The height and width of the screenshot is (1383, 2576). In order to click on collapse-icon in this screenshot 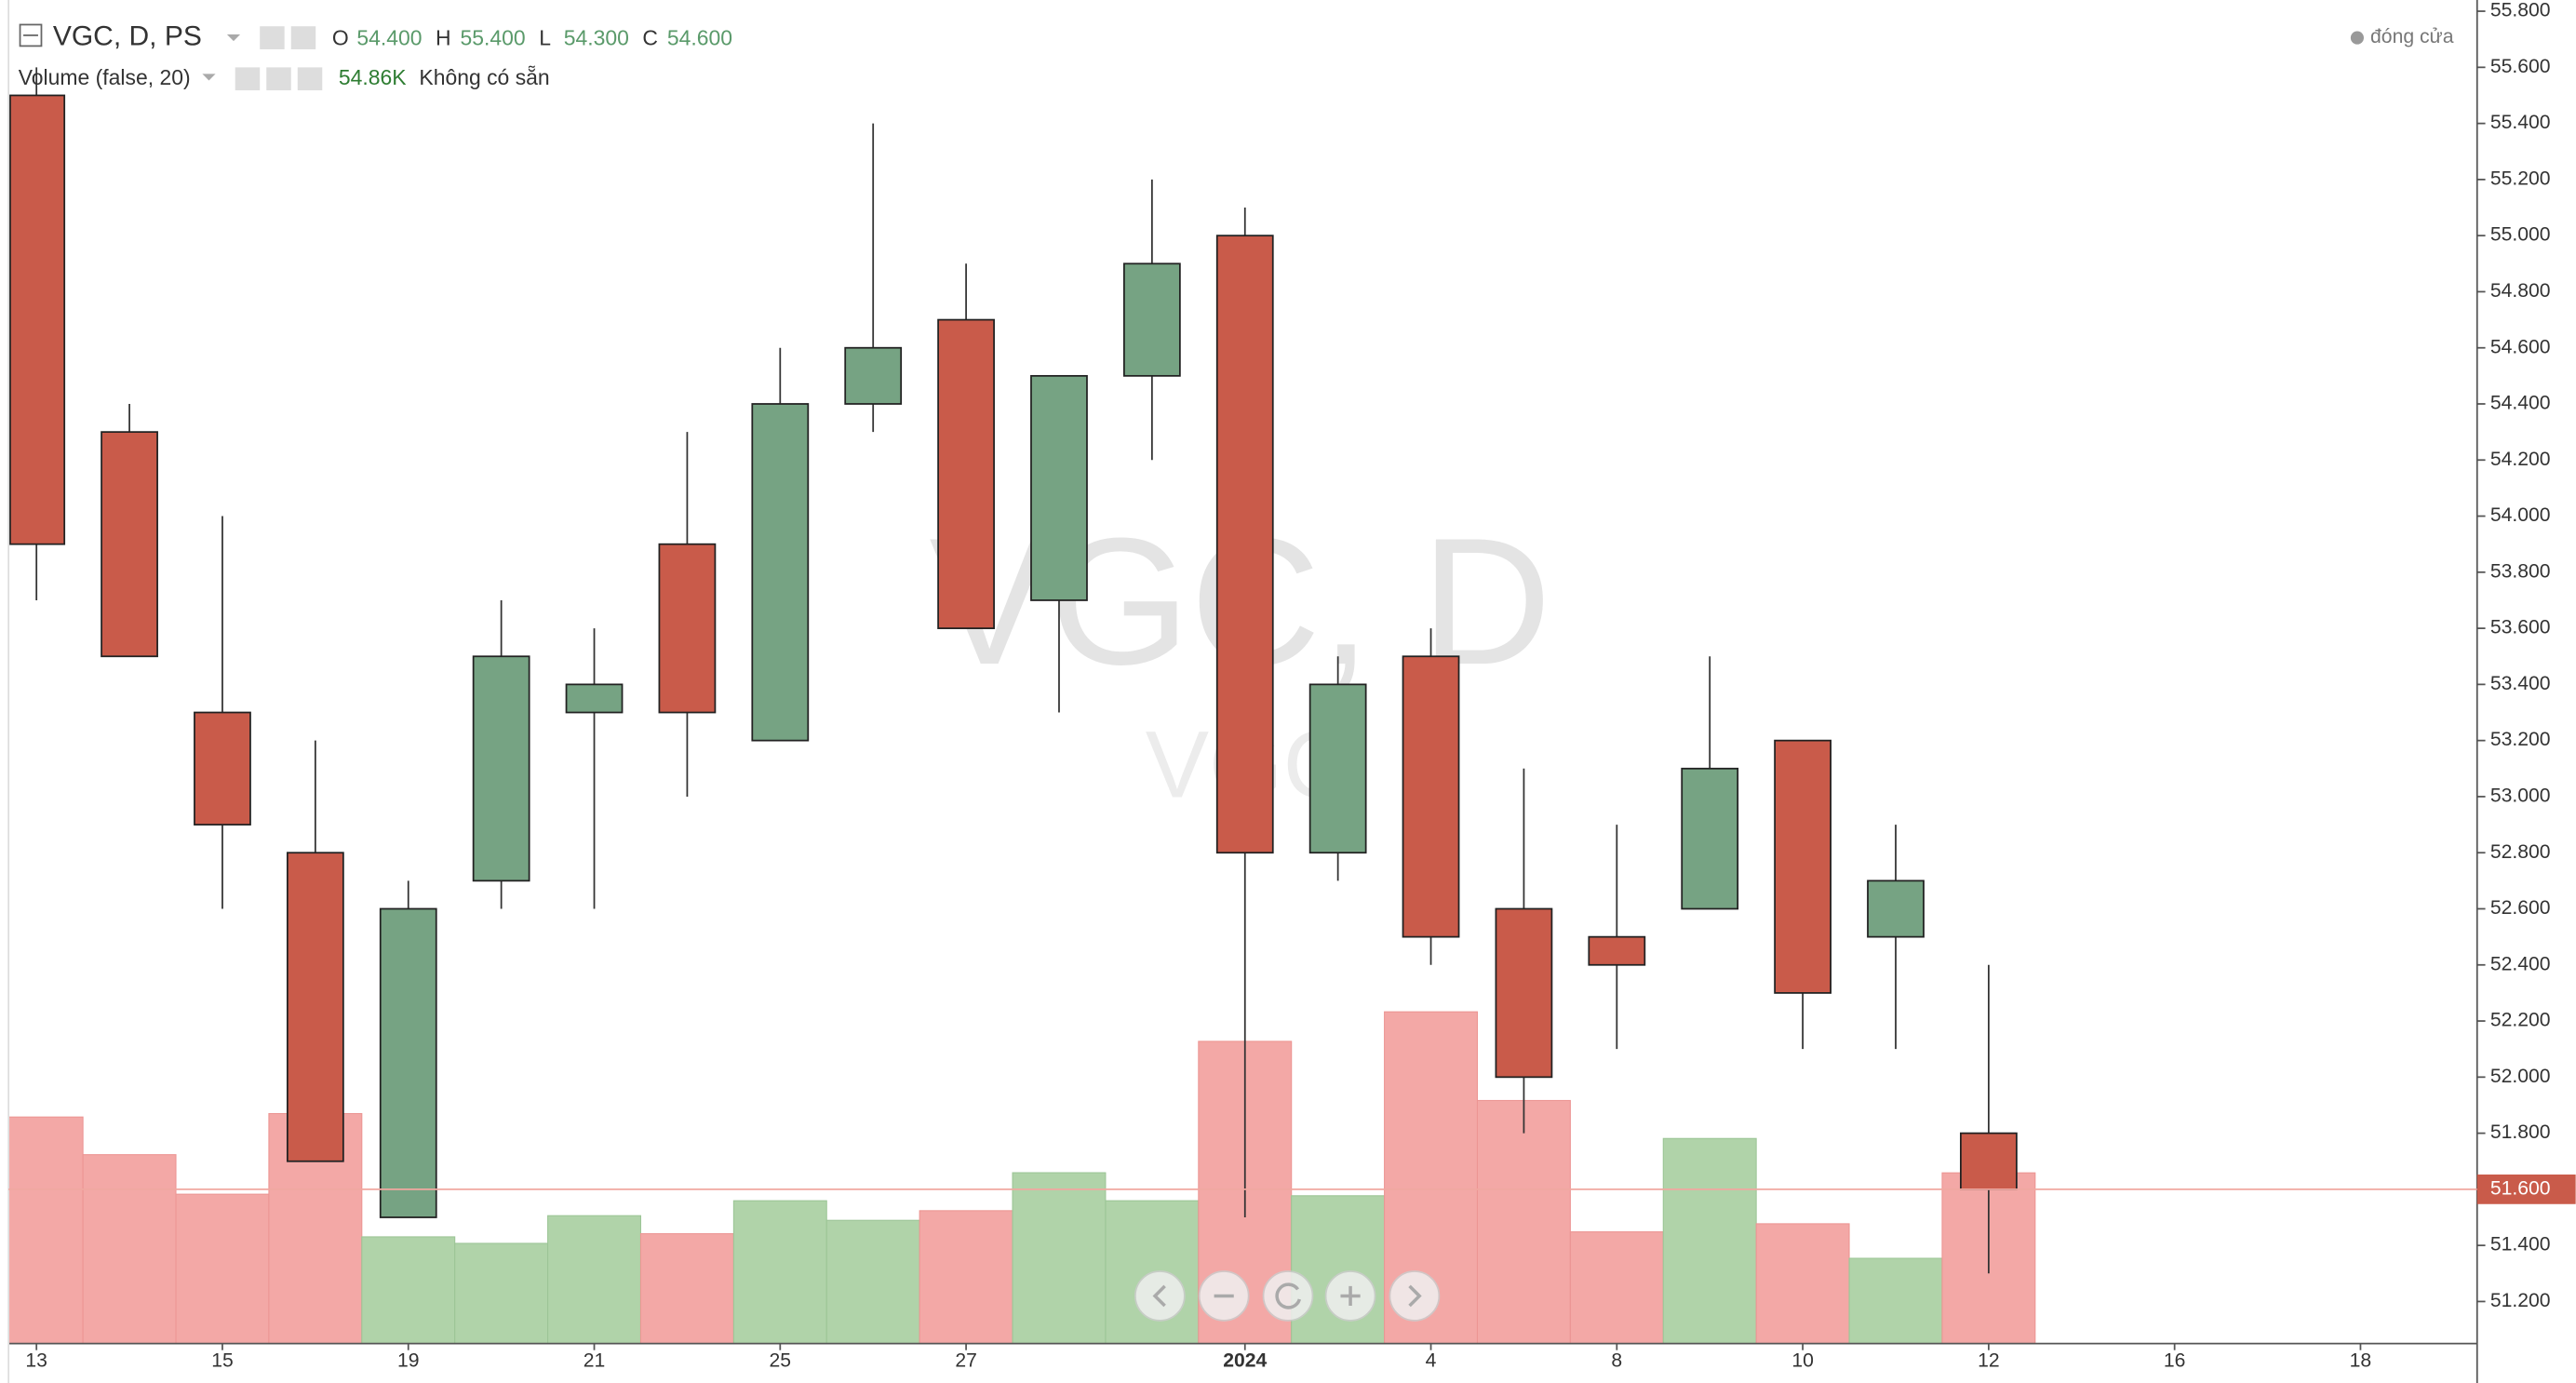, I will do `click(31, 35)`.